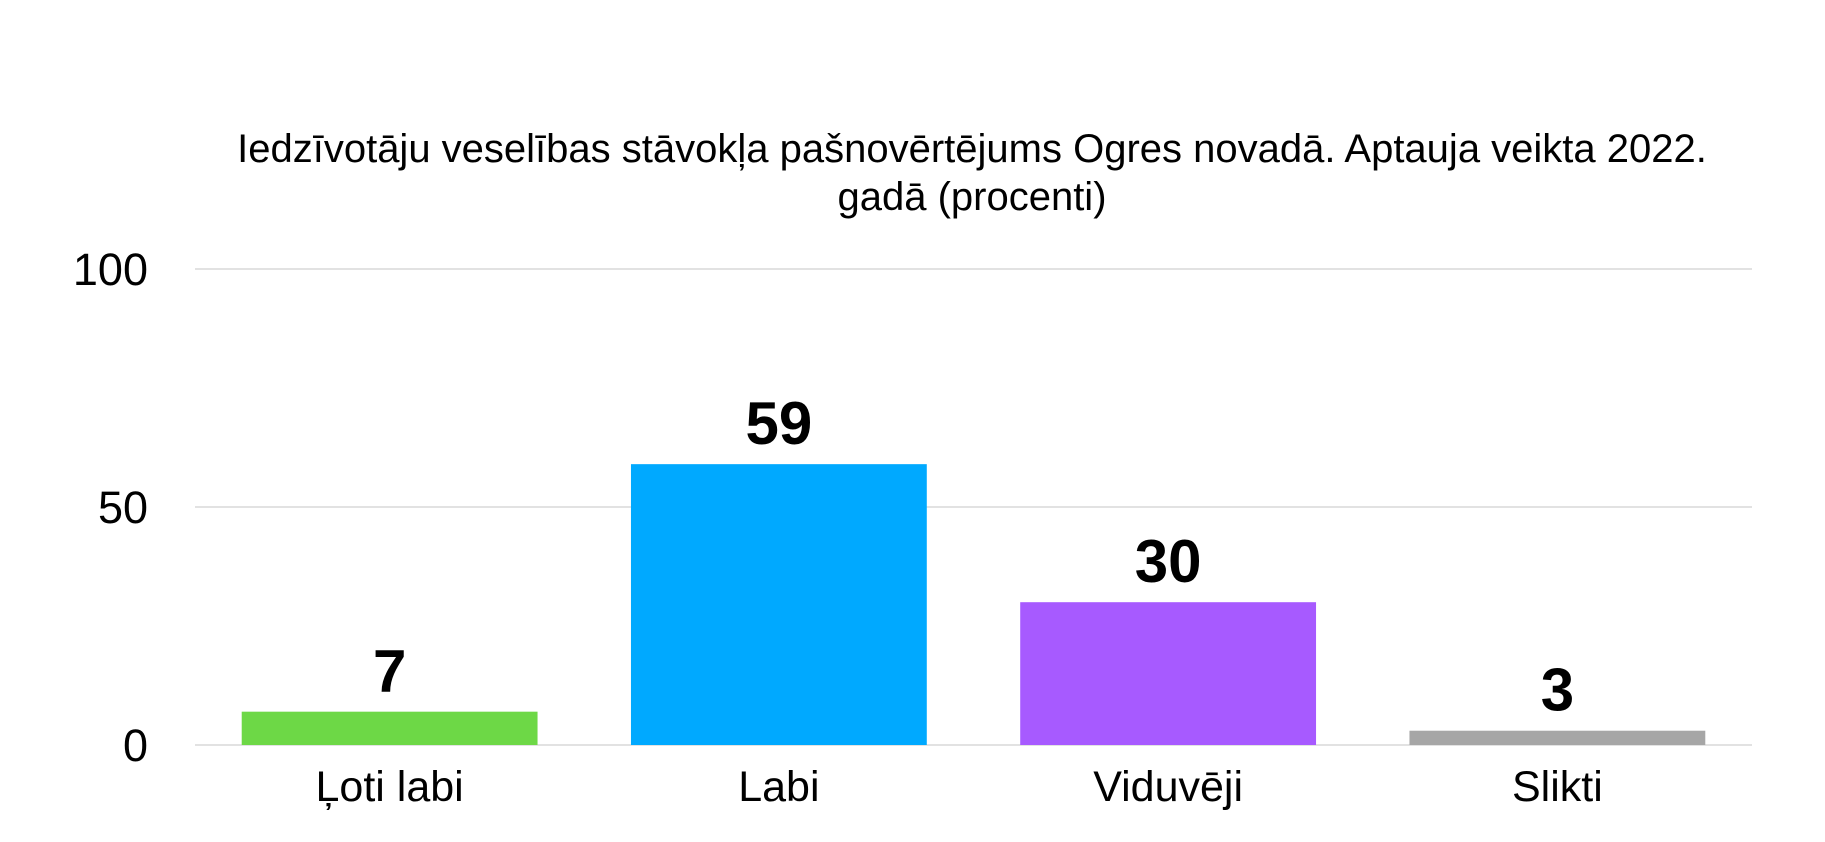  Describe the element at coordinates (779, 423) in the screenshot. I see `data-label: 59` at that location.